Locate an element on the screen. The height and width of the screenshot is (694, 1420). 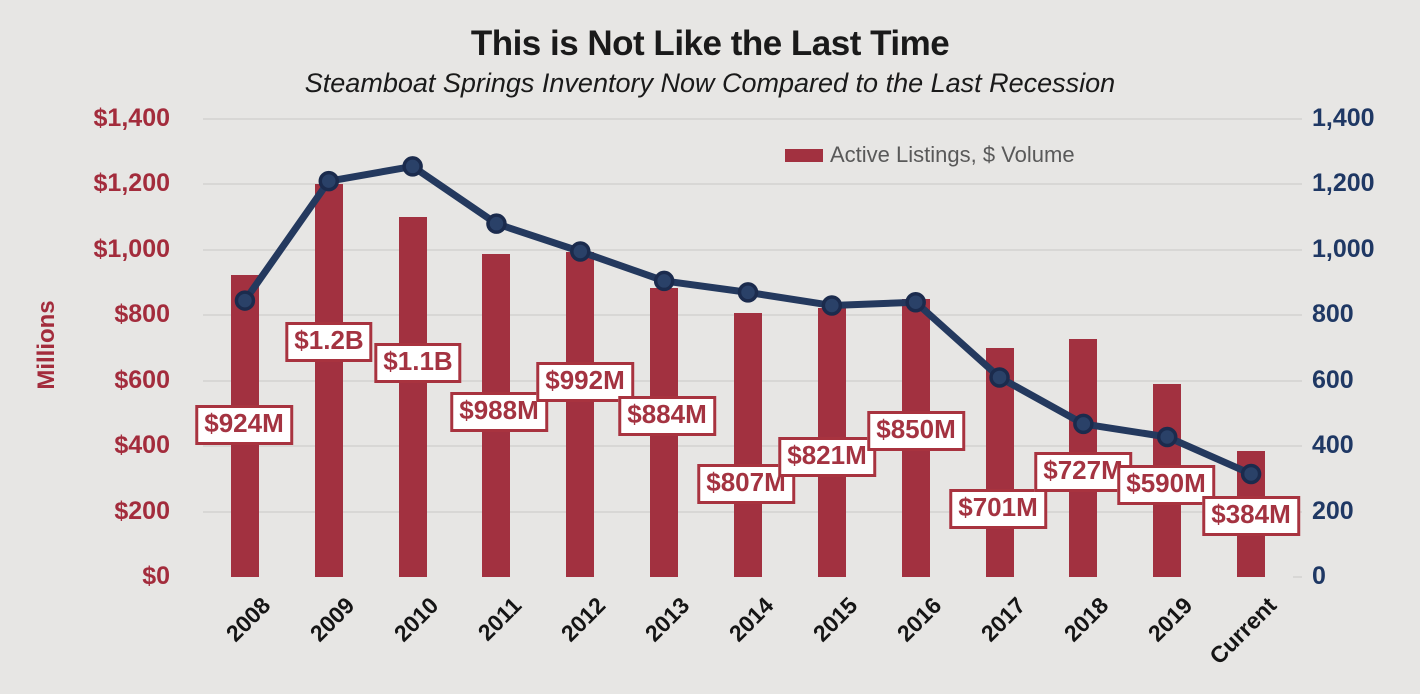
data-label-2011: $988M is located at coordinates (499, 412).